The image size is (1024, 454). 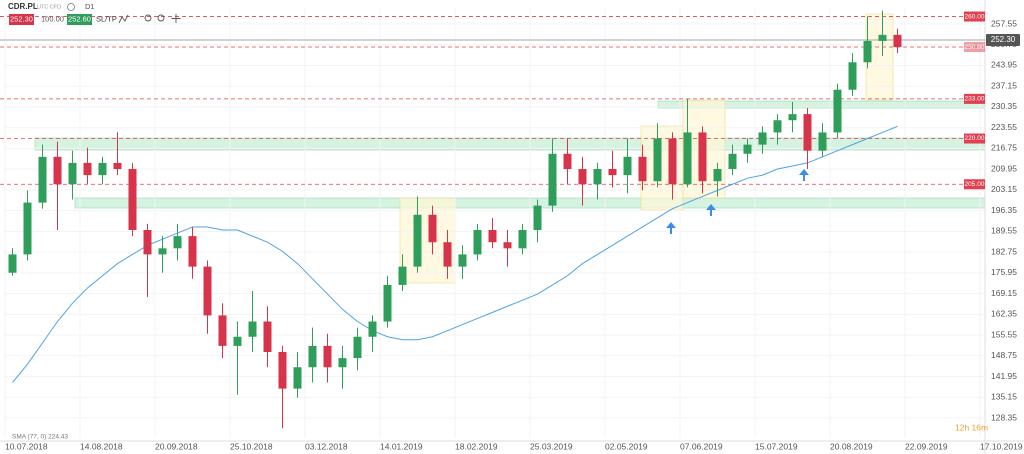 I want to click on y-tick-label: 237.15, so click(x=1004, y=85).